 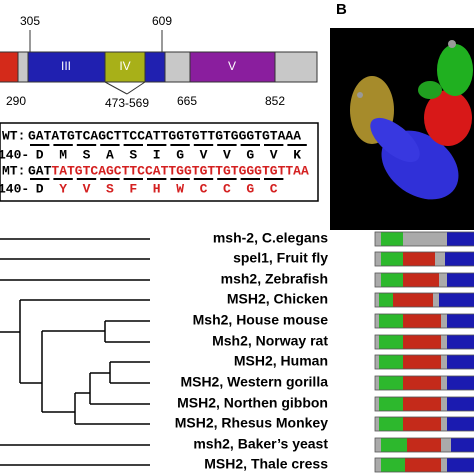 I want to click on residue-mutant: H, so click(x=157, y=188).